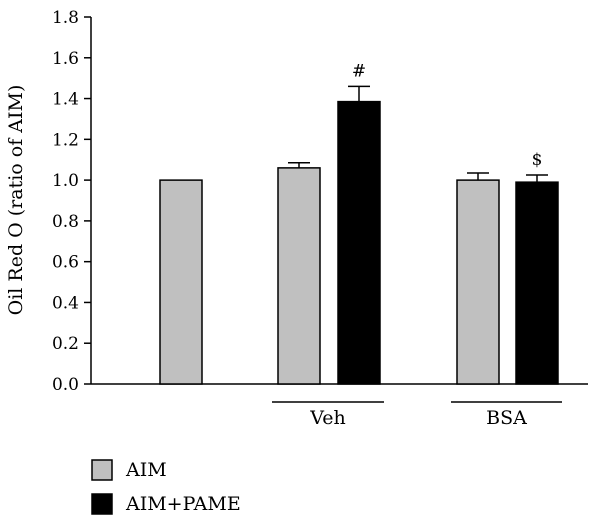 Image resolution: width=600 pixels, height=521 pixels. I want to click on y-tick-label: 1.8, so click(65, 18).